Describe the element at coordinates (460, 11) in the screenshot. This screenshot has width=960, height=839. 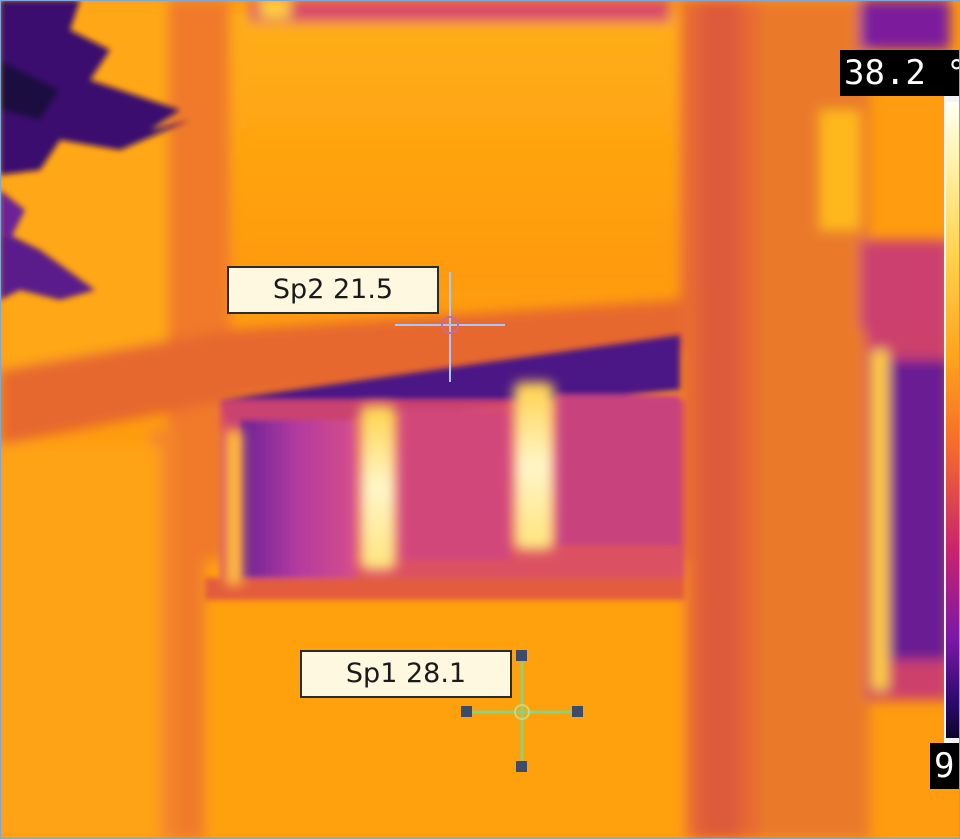
I see `top-window-sill` at that location.